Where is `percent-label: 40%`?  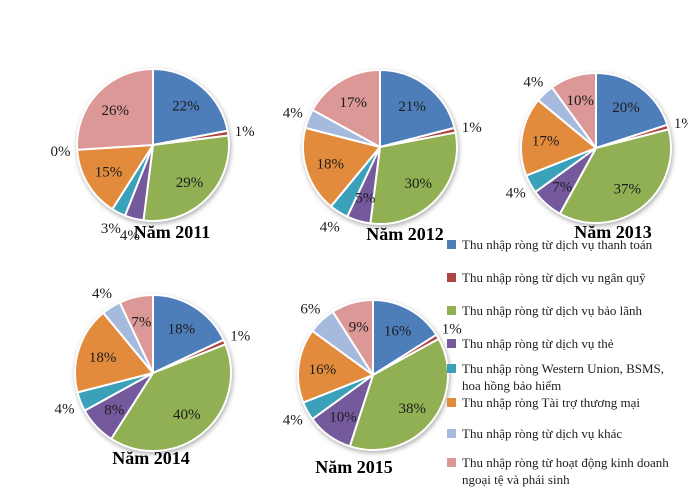
percent-label: 40% is located at coordinates (187, 415).